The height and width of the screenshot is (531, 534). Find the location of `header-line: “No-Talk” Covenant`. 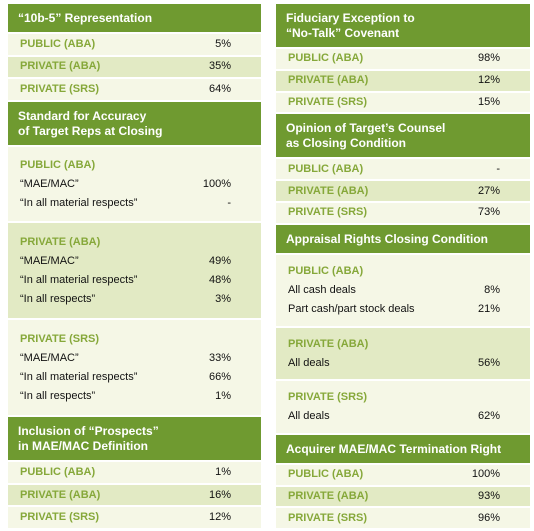

header-line: “No-Talk” Covenant is located at coordinates (343, 33).